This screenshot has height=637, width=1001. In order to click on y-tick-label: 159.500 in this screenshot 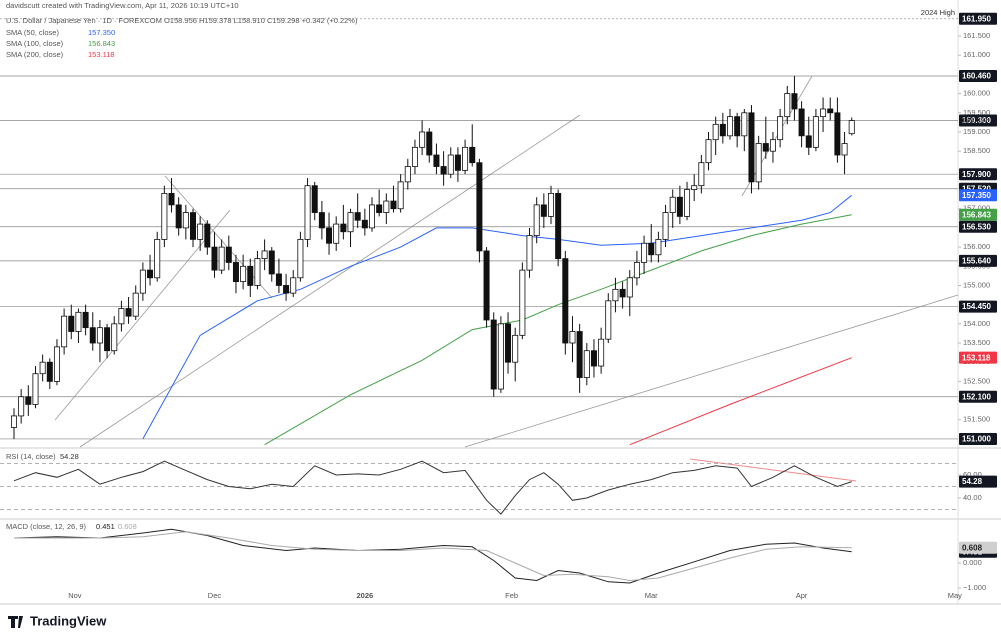, I will do `click(976, 112)`.